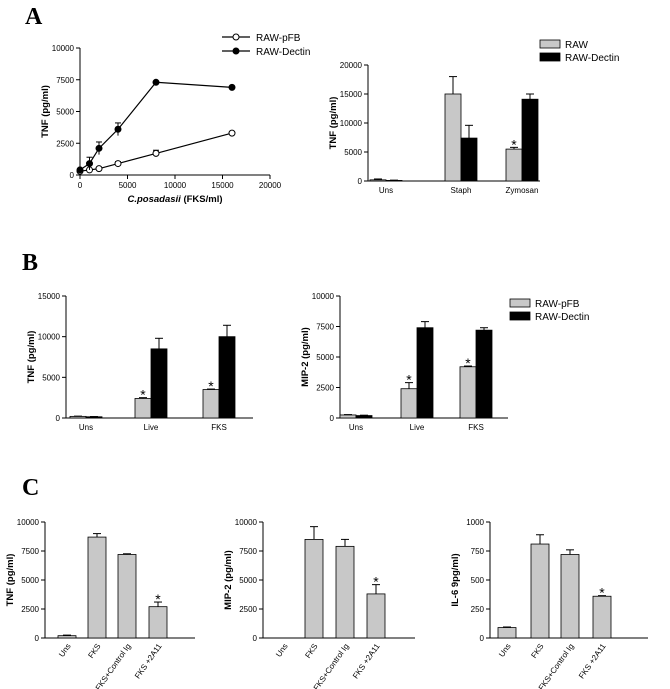 This screenshot has width=670, height=689. Describe the element at coordinates (175, 185) in the screenshot. I see `x-tick-label: 10000` at that location.